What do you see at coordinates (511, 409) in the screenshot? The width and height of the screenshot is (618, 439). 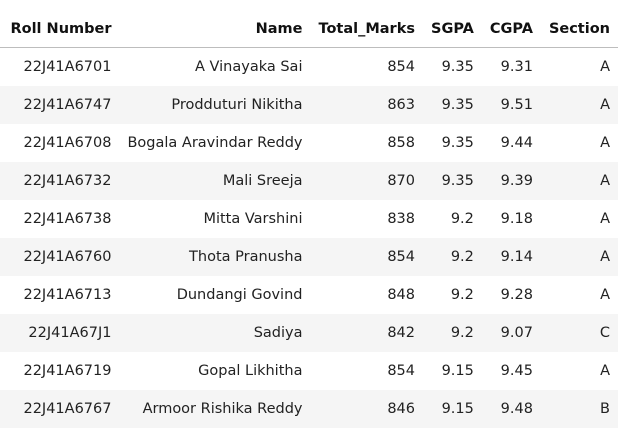 I see `cell-cgpa: 9.48` at bounding box center [511, 409].